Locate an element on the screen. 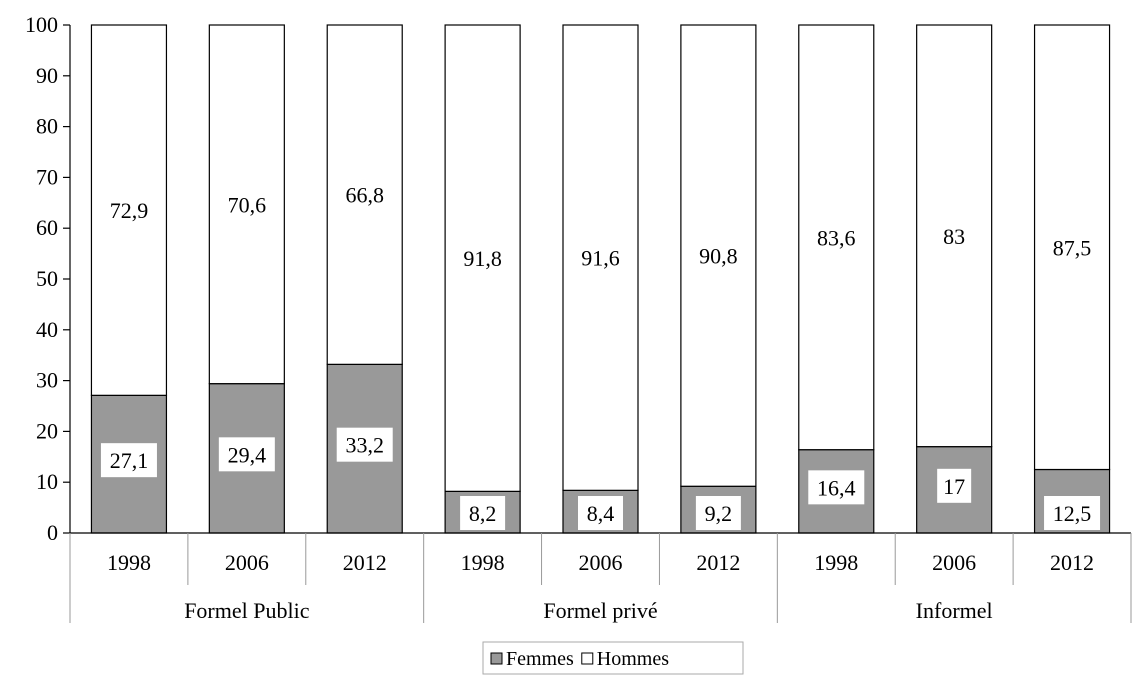  data-label-femmes: 27,1 is located at coordinates (129, 460).